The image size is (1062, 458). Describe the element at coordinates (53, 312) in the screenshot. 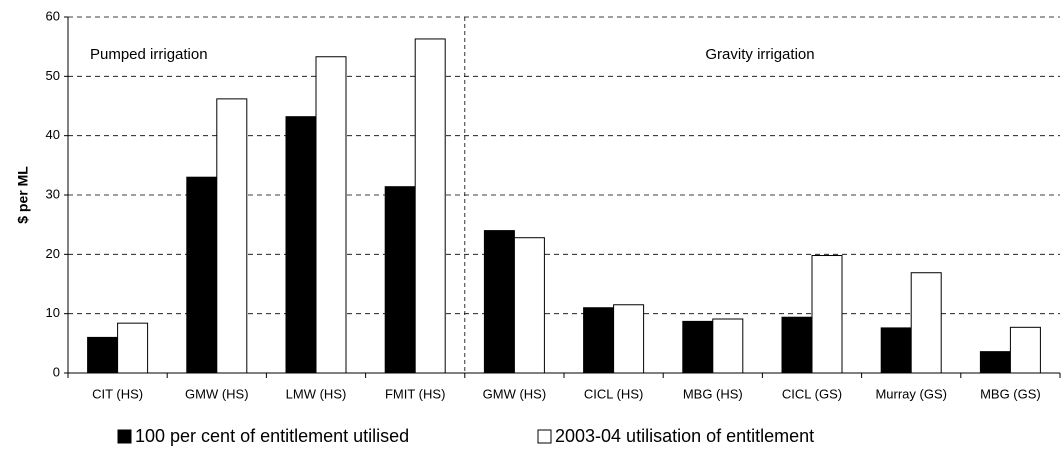

I see `y-tick-label: 10` at that location.